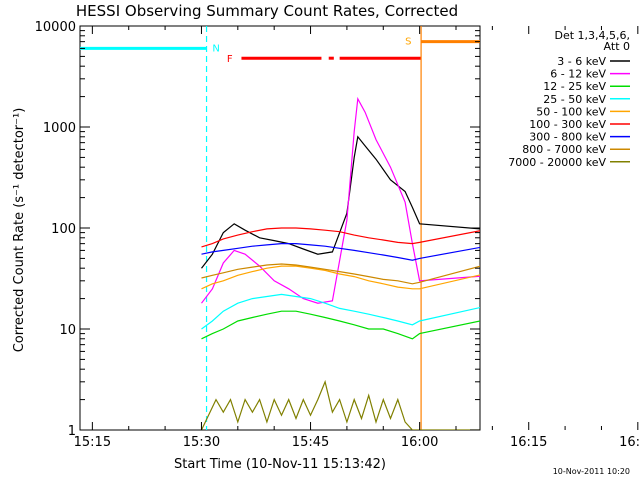  What do you see at coordinates (571, 111) in the screenshot?
I see `legend-label-4: 50 - 100 keV` at bounding box center [571, 111].